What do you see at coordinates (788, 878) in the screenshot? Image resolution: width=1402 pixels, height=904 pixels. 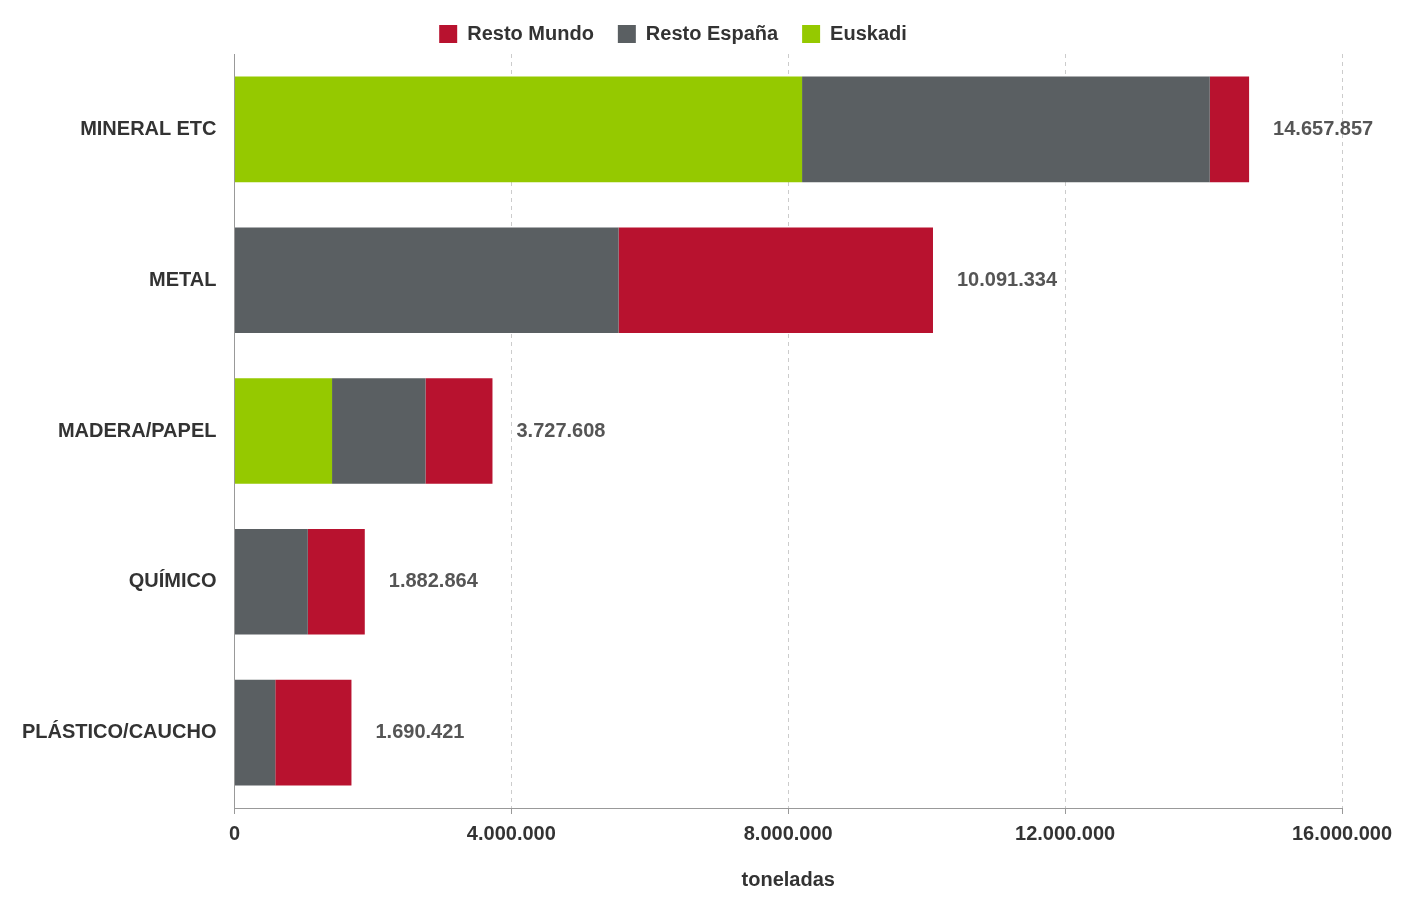 I see `x-axis-title: toneladas` at bounding box center [788, 878].